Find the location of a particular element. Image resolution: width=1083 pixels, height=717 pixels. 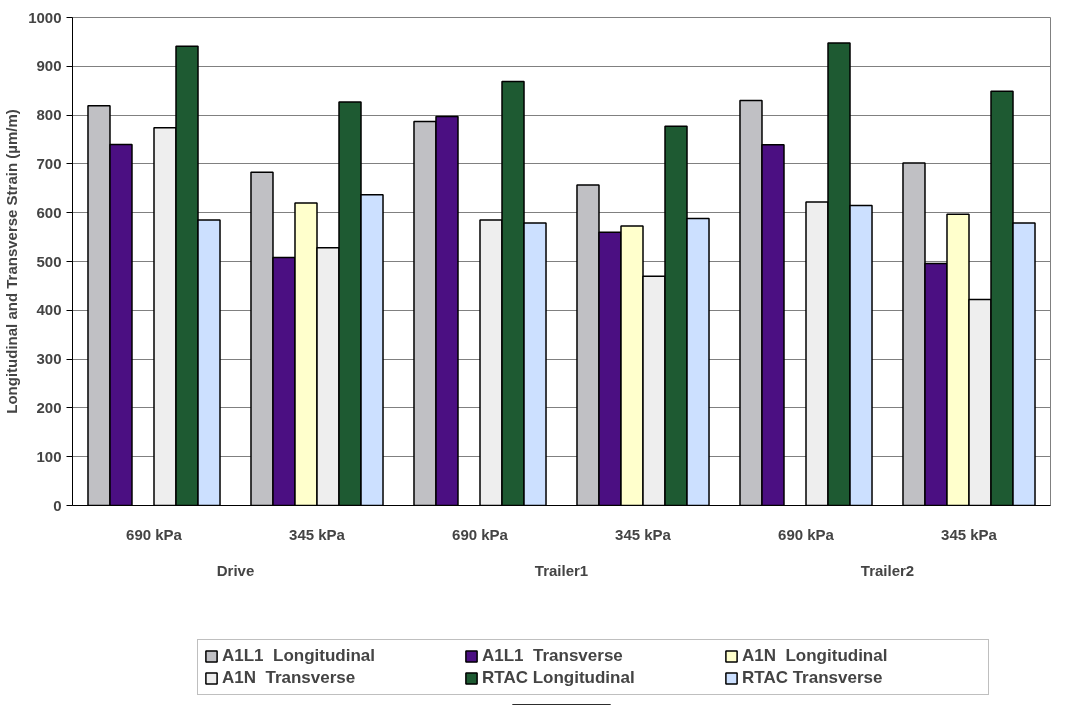

y-tick-label: 500 is located at coordinates (49, 261).